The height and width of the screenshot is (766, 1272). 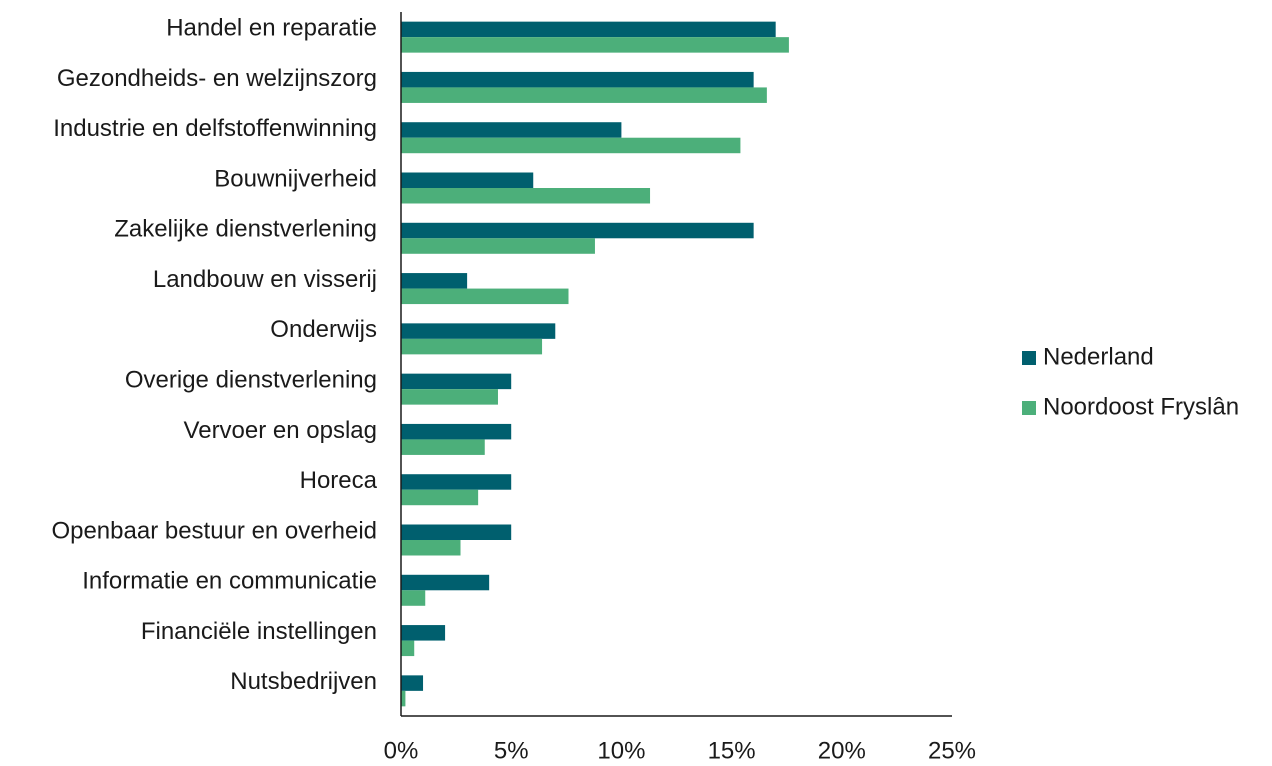 I want to click on bar-nederland-bouwnijverheid, so click(x=467, y=180).